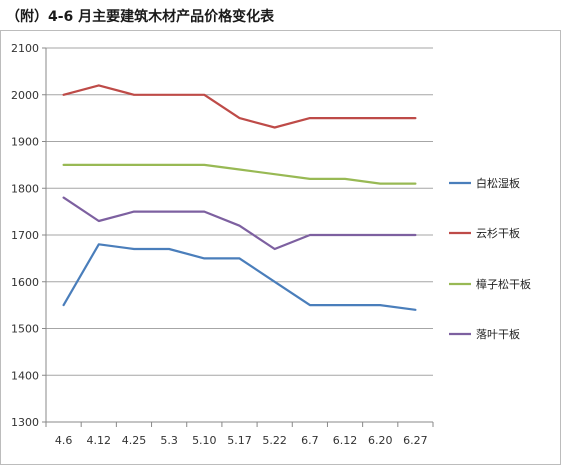 This screenshot has width=562, height=466. I want to click on y-tick-labels: 1300 1400 1500 1600 1700 1800 1900 2000 2100, so click(25, 235).